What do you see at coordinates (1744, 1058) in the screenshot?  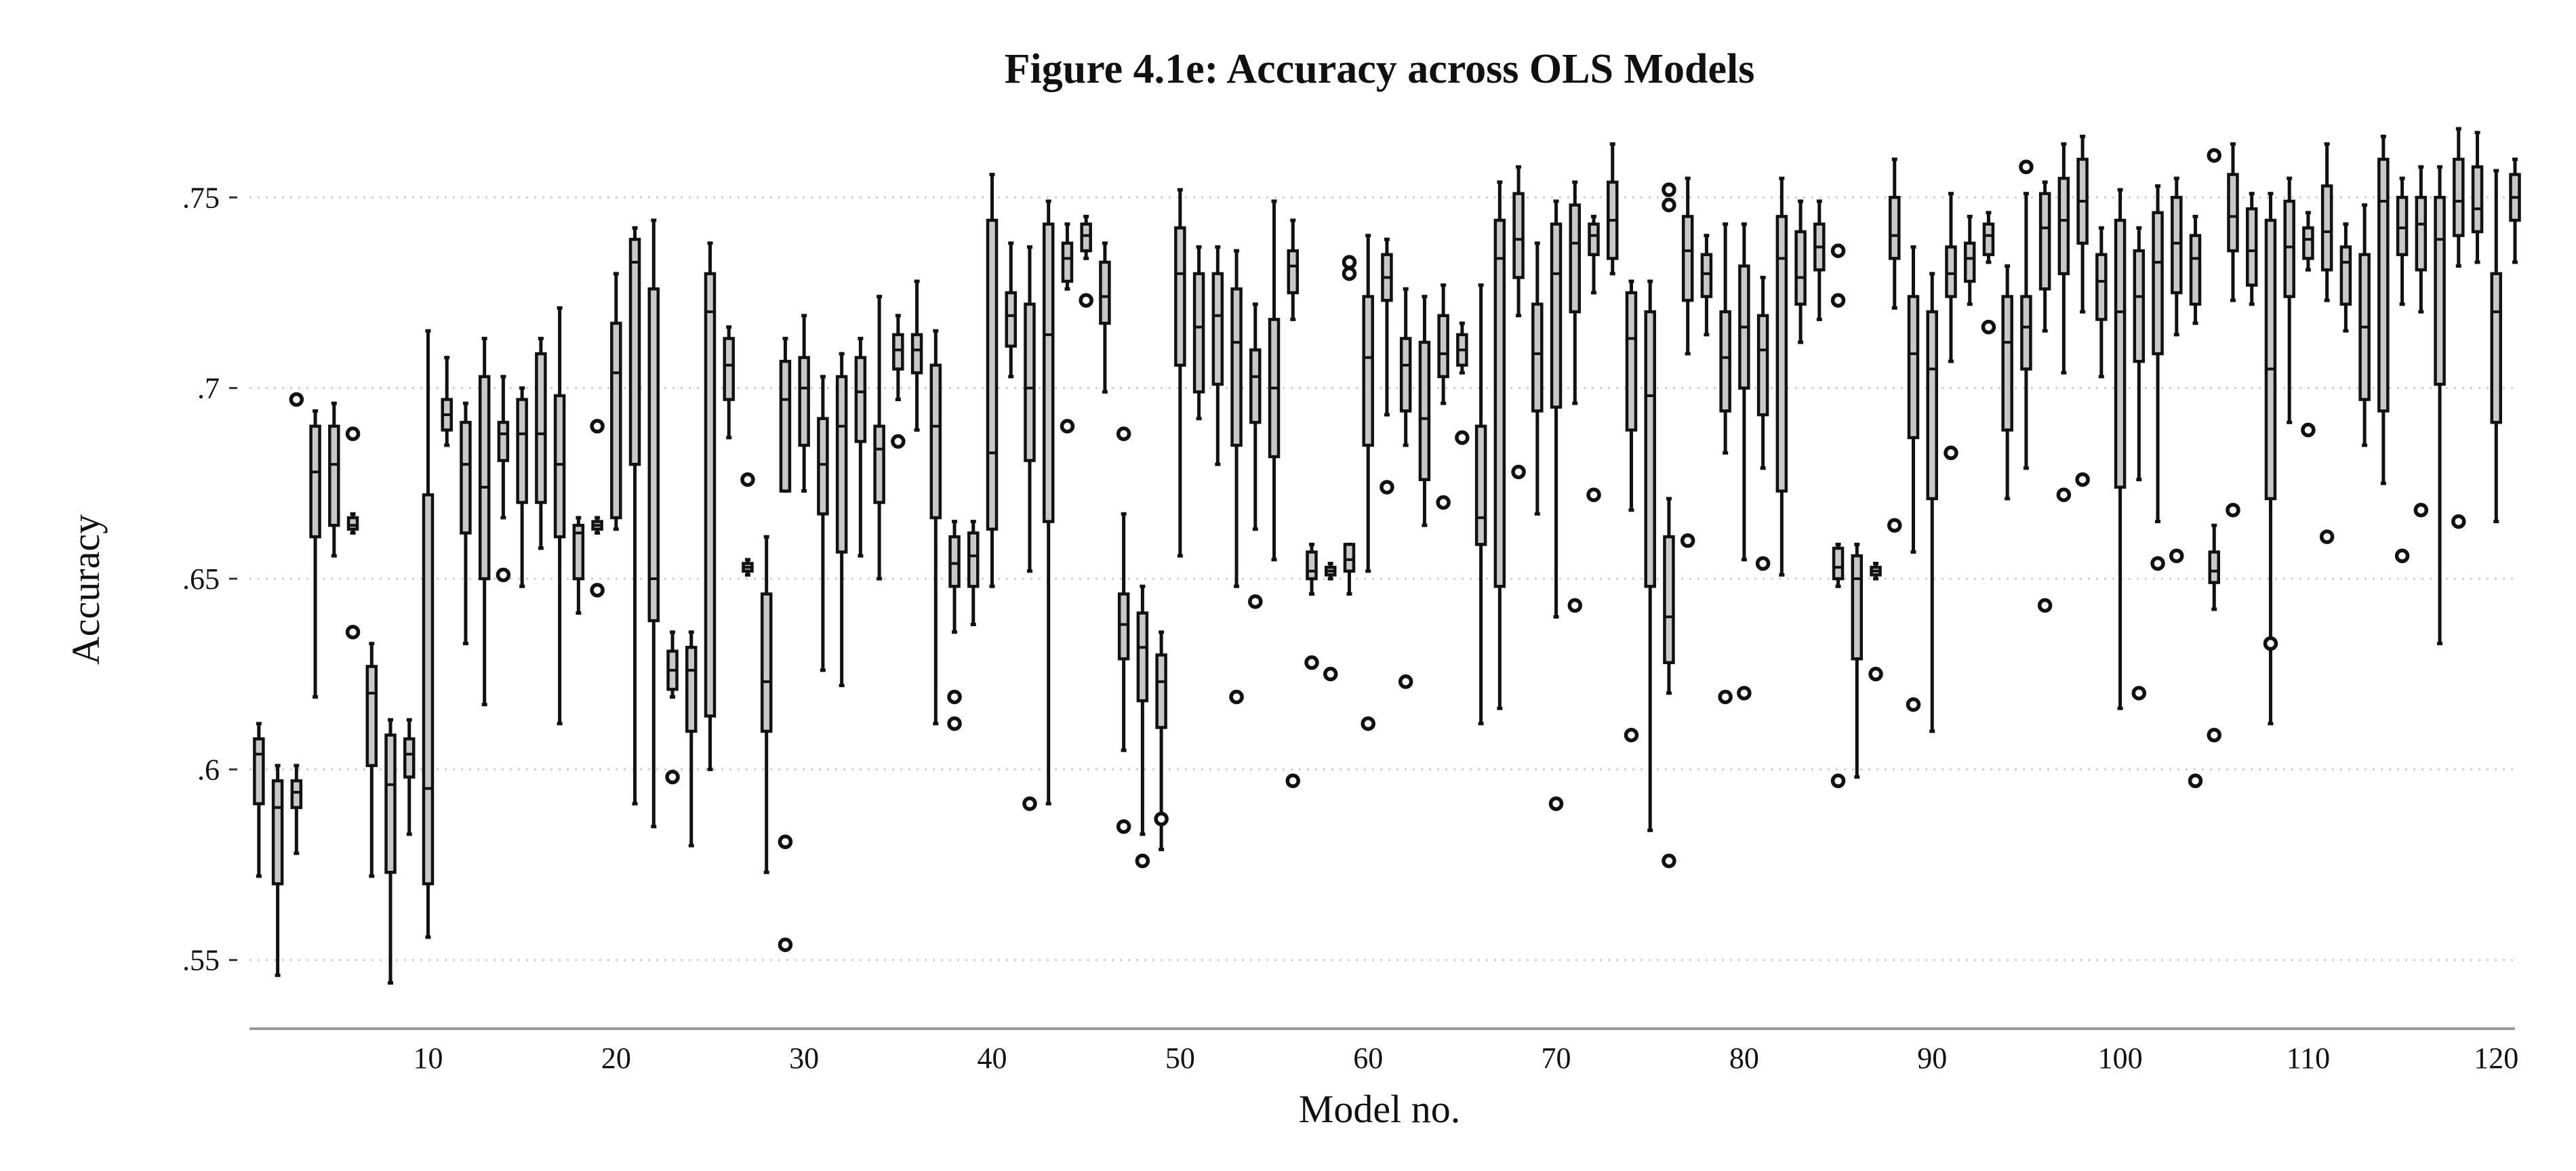 I see `x-tick-label: 80` at bounding box center [1744, 1058].